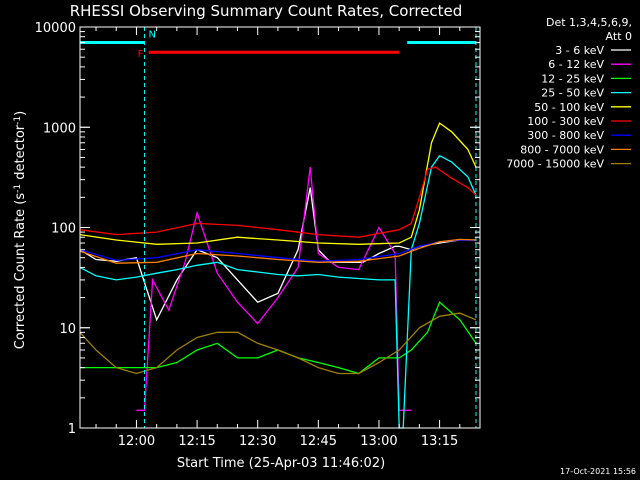 The height and width of the screenshot is (480, 640). I want to click on legend-label-7: 300 - 800 keV, so click(565, 135).